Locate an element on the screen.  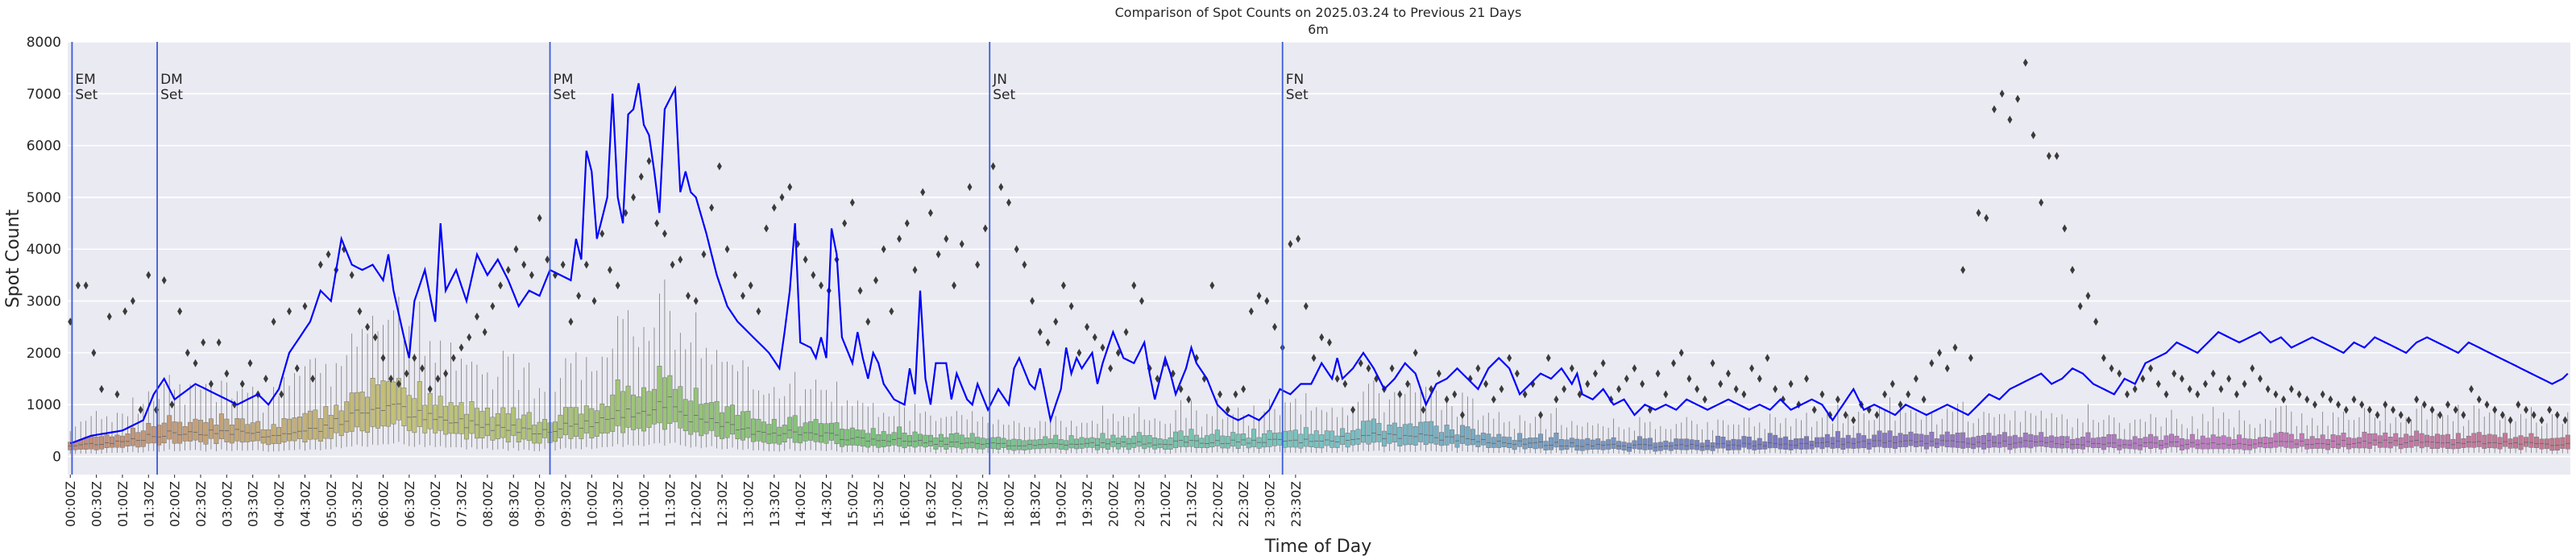
y-tick-label: 4000 is located at coordinates (44, 250).